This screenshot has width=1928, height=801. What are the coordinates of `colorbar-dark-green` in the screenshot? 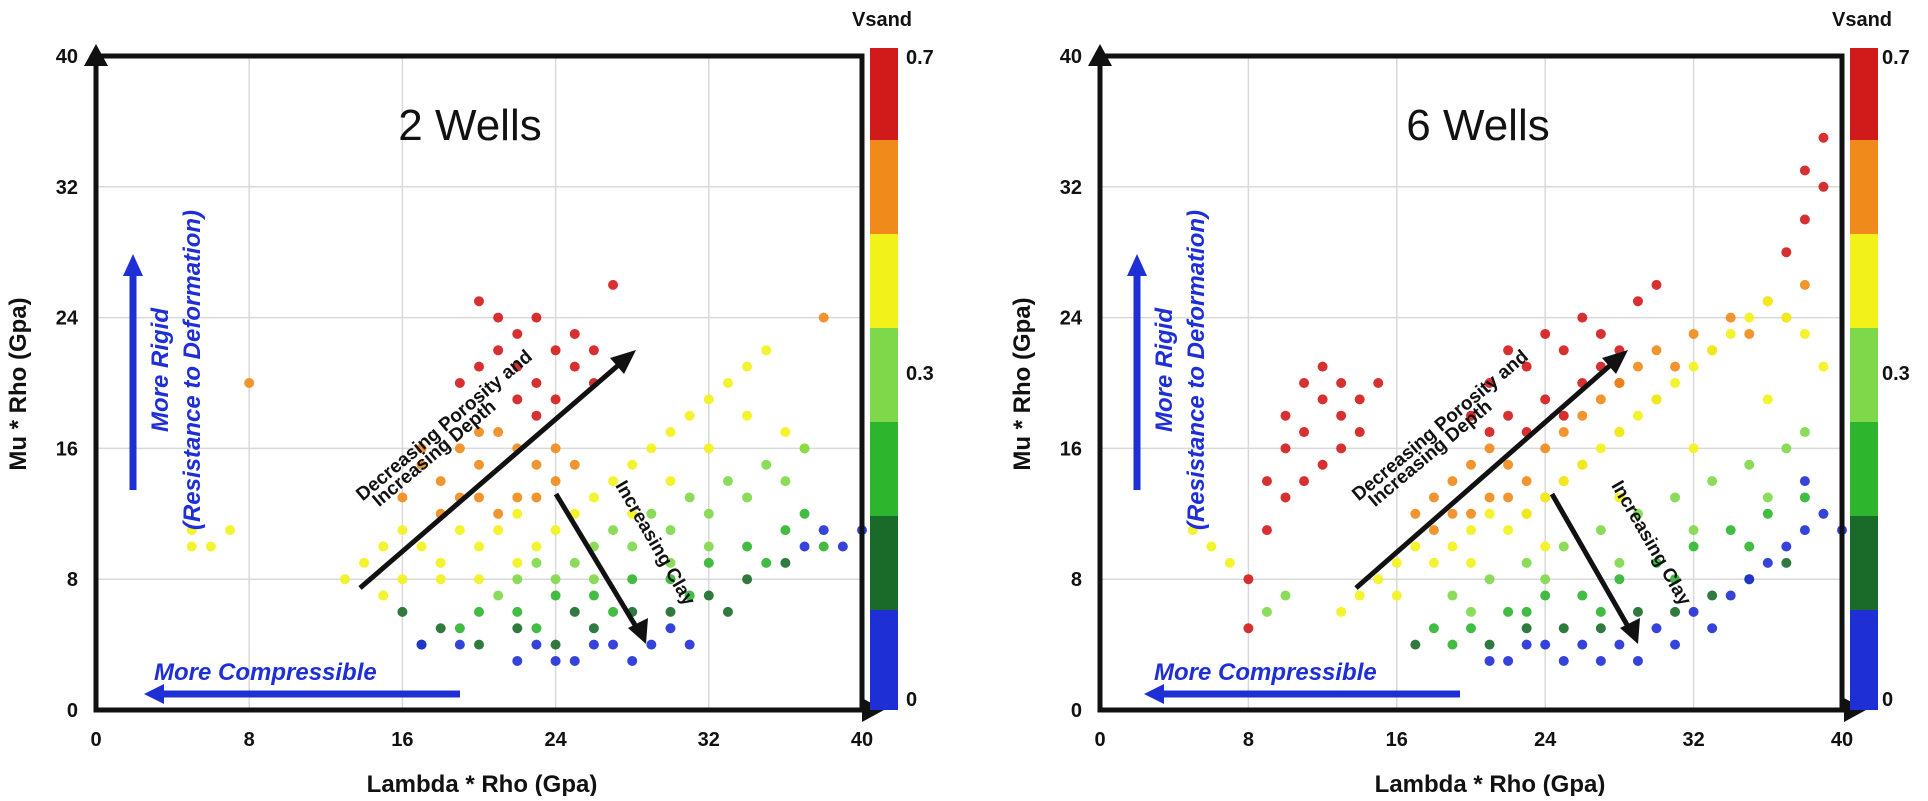 It's located at (1864, 563).